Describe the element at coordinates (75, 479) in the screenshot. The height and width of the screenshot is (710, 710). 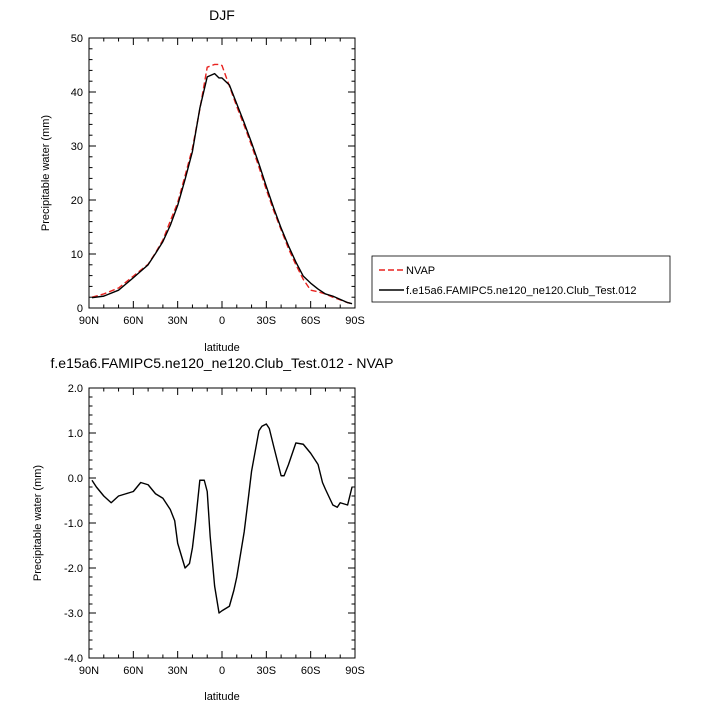
I see `y-tick-label: 0.0` at that location.